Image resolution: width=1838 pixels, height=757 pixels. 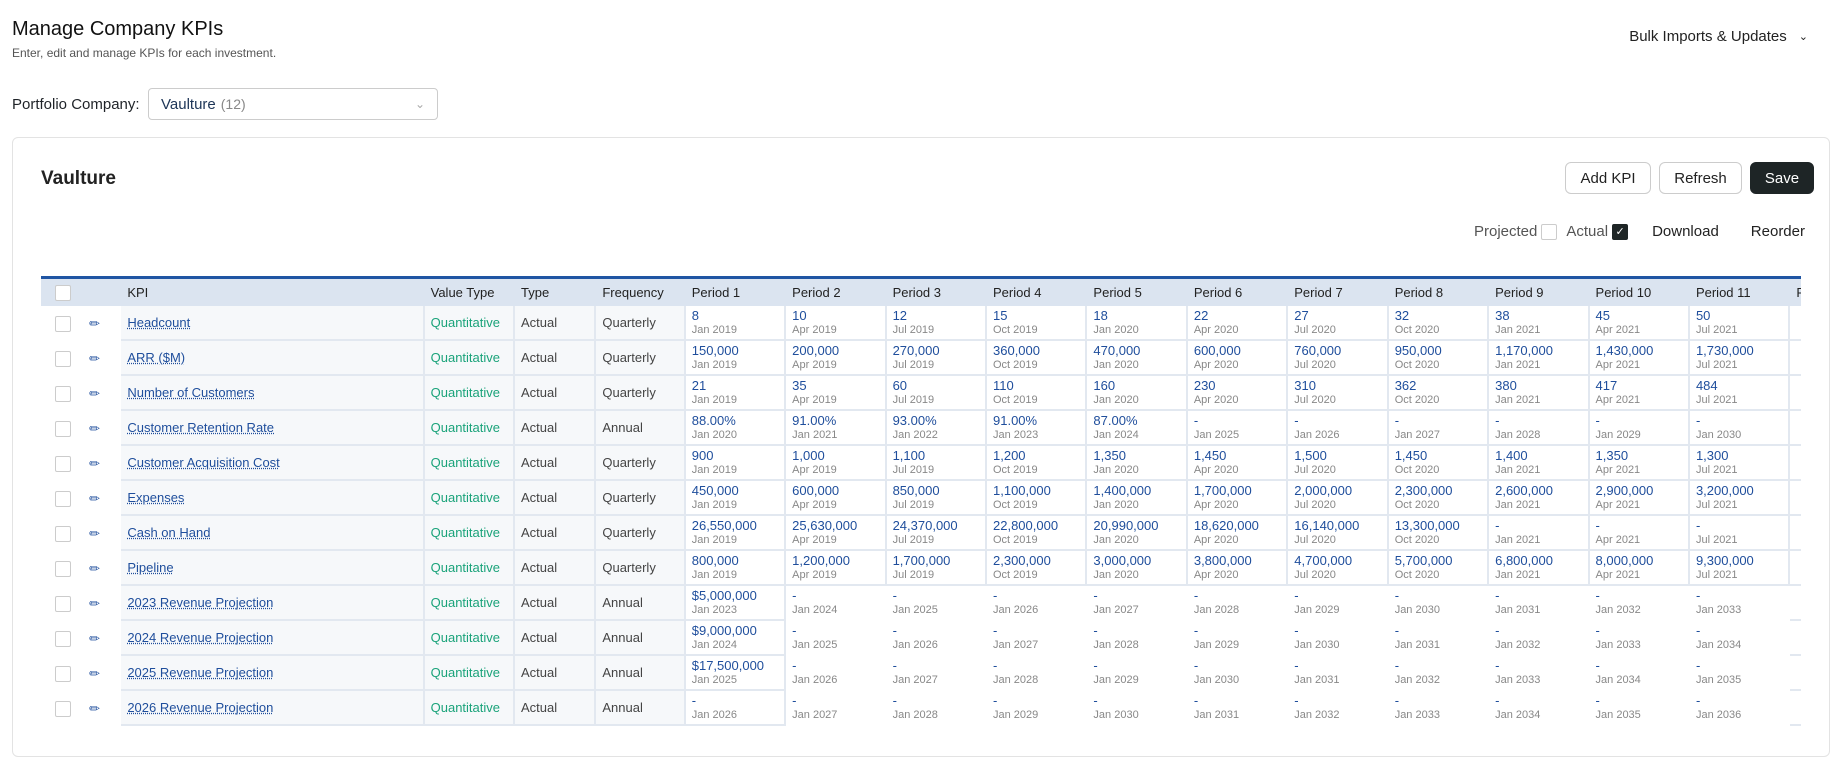 What do you see at coordinates (1740, 463) in the screenshot?
I see `period-cell: 1,300 Jul 2021` at bounding box center [1740, 463].